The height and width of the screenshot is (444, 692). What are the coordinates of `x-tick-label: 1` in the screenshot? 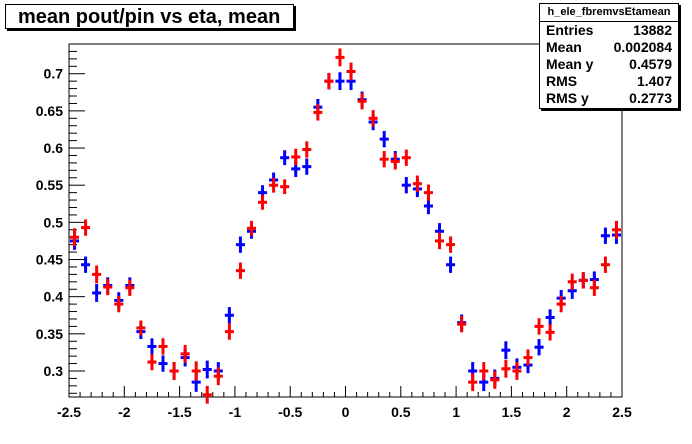 It's located at (456, 412).